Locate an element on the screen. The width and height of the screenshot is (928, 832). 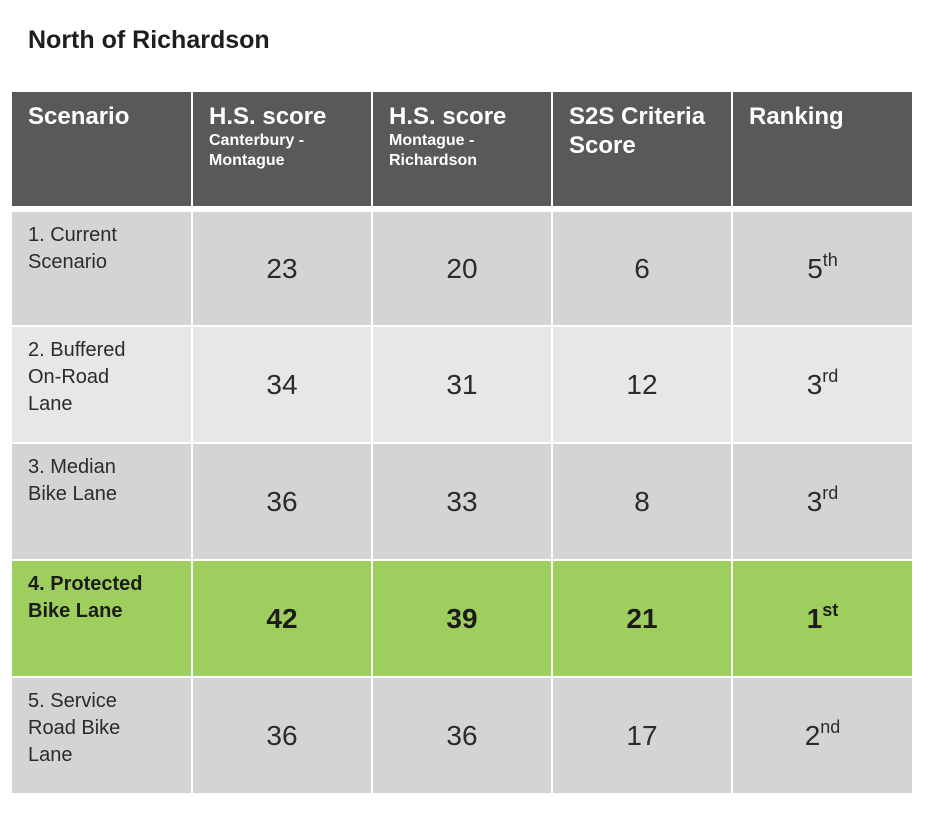
page-title: North of Richardson is located at coordinates (149, 40).